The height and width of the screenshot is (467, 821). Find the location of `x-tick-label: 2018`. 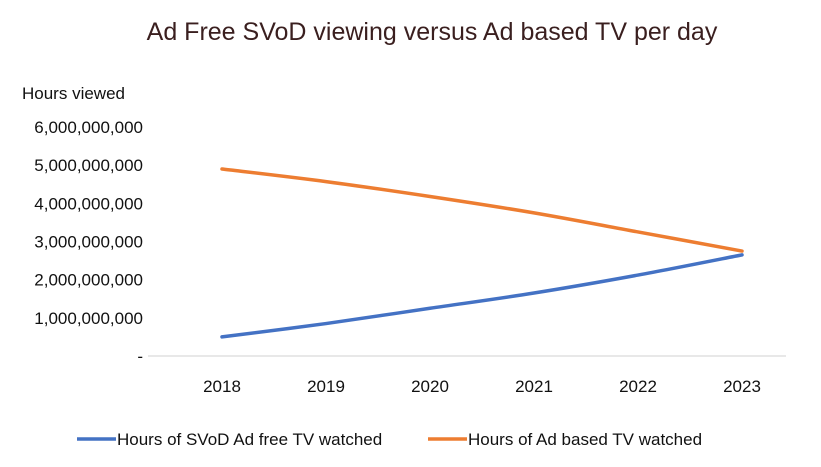

x-tick-label: 2018 is located at coordinates (222, 386).